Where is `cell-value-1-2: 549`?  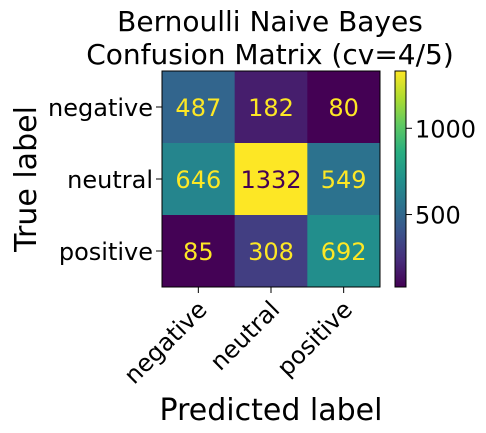 cell-value-1-2: 549 is located at coordinates (344, 180).